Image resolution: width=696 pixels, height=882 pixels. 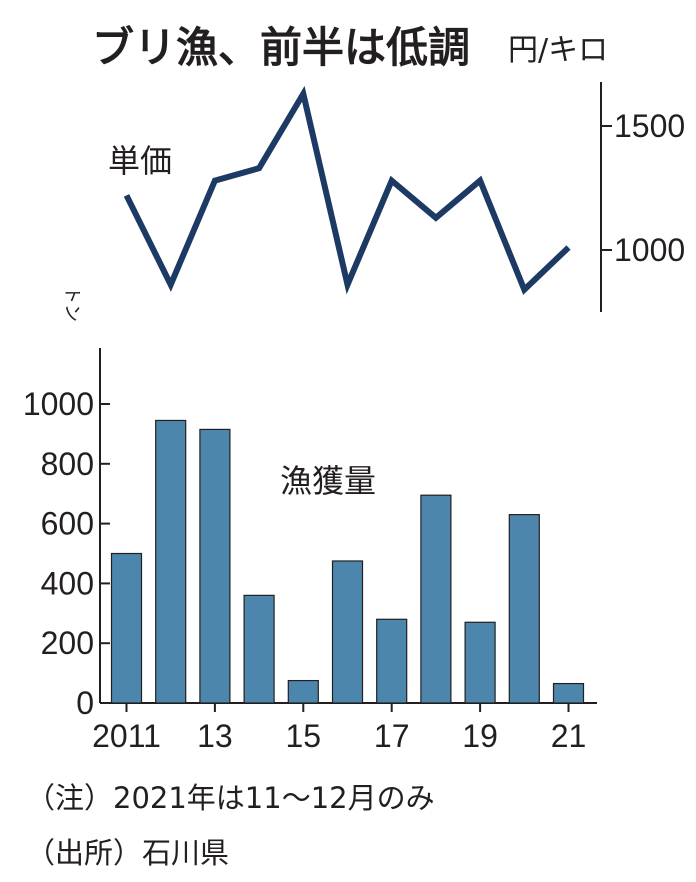 I want to click on price-series-label: 単価, so click(x=140, y=161).